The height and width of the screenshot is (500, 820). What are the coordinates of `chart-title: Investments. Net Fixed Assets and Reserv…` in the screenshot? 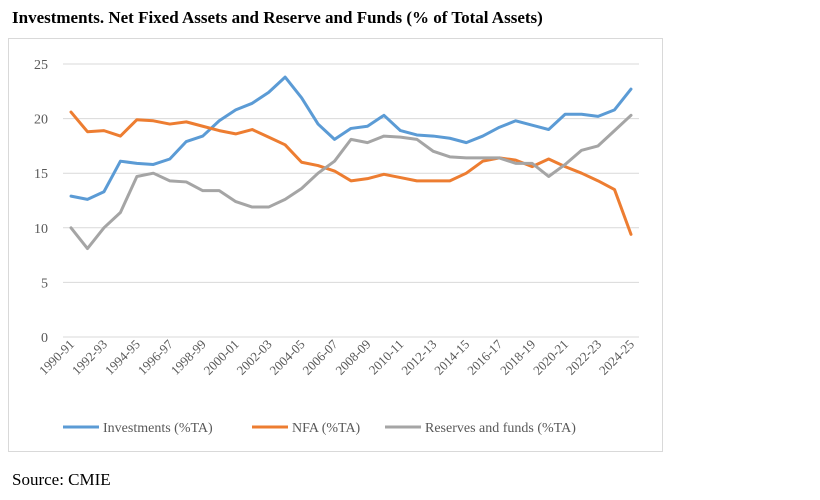 It's located at (277, 17).